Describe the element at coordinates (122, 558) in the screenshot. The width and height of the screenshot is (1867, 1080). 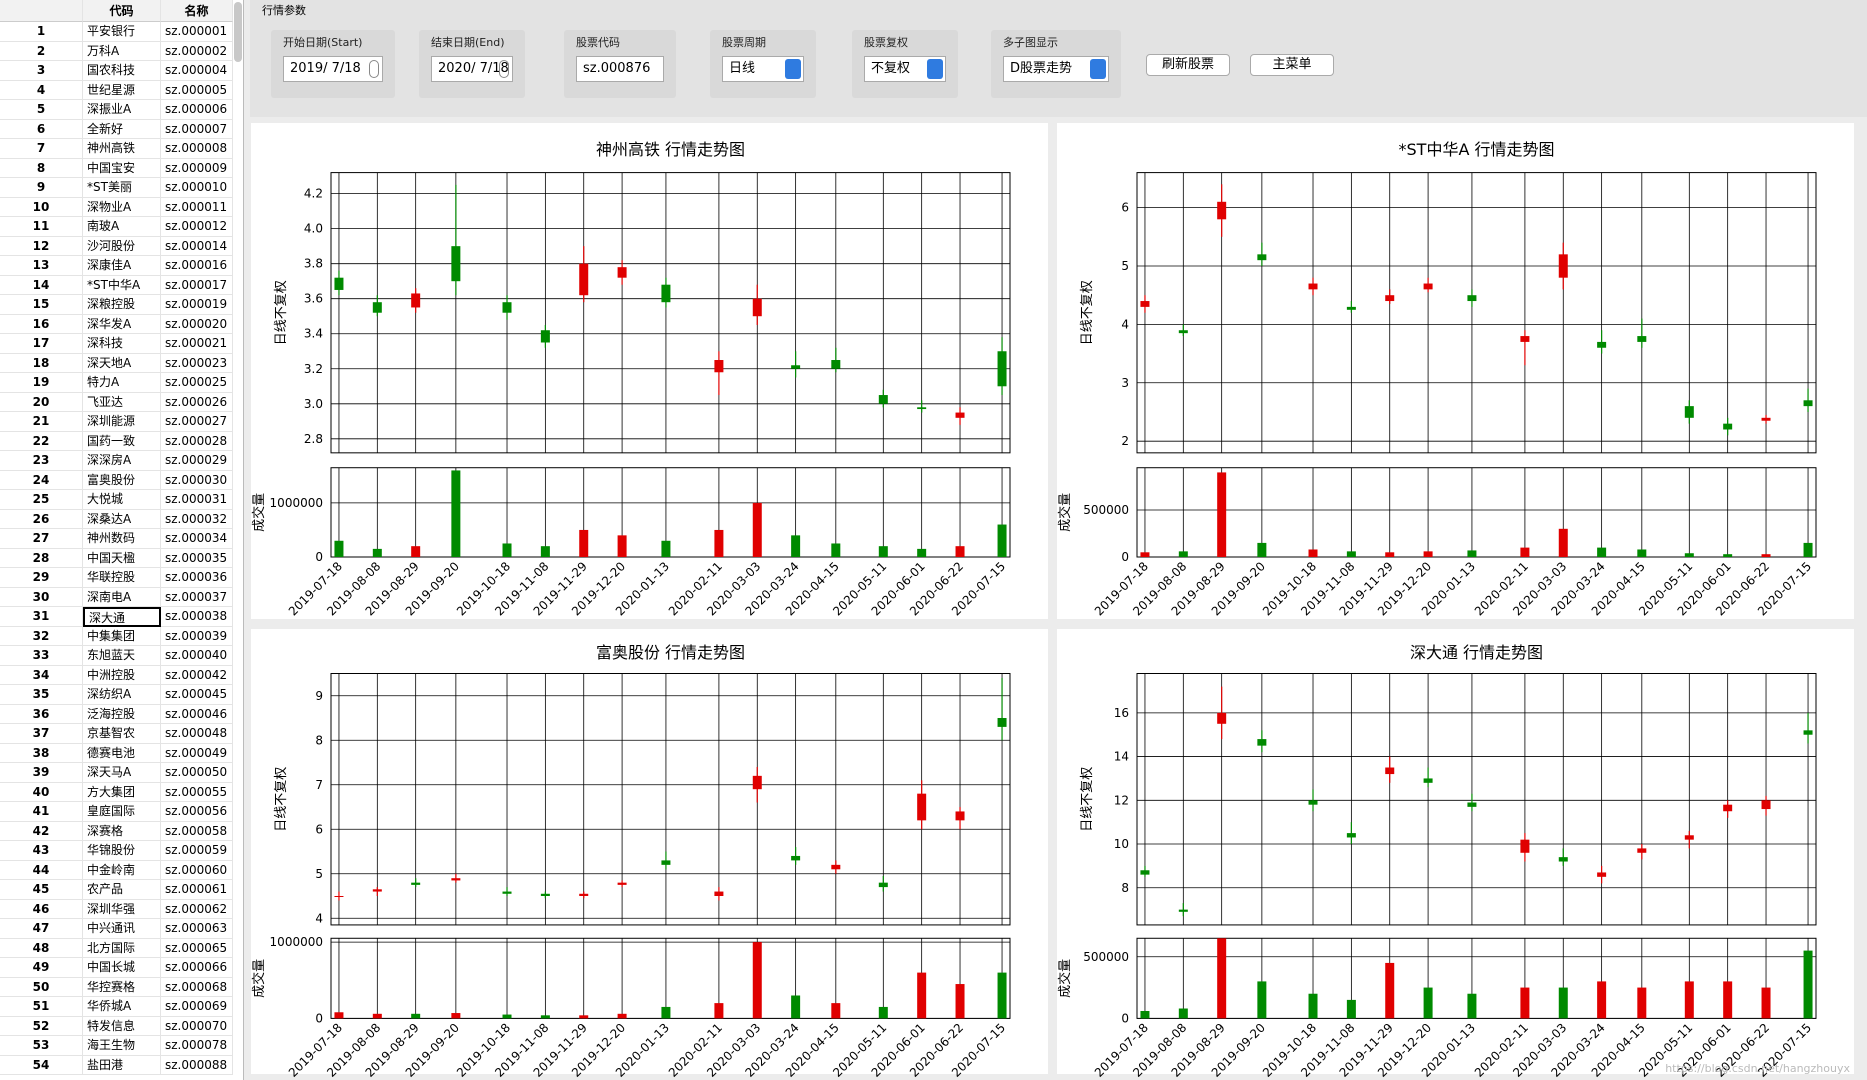
I see `stock-name: 中国天楹` at that location.